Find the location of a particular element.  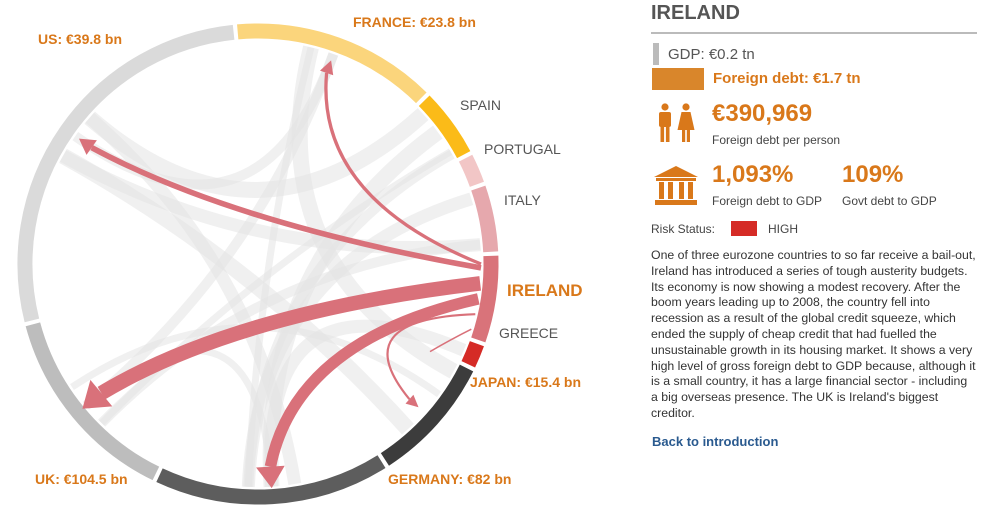

flow-arrowhead-germany is located at coordinates (270, 477).